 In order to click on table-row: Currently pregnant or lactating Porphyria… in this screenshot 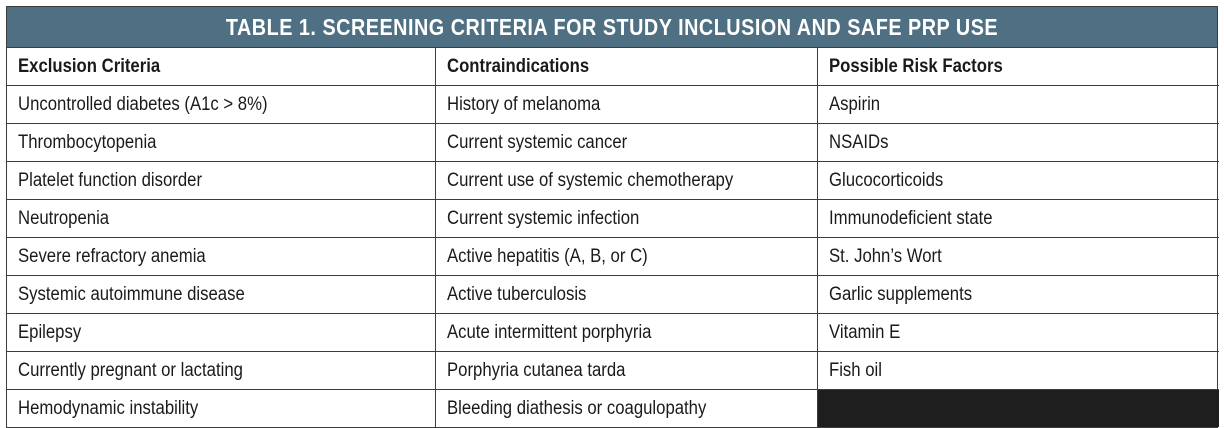, I will do `click(613, 370)`.